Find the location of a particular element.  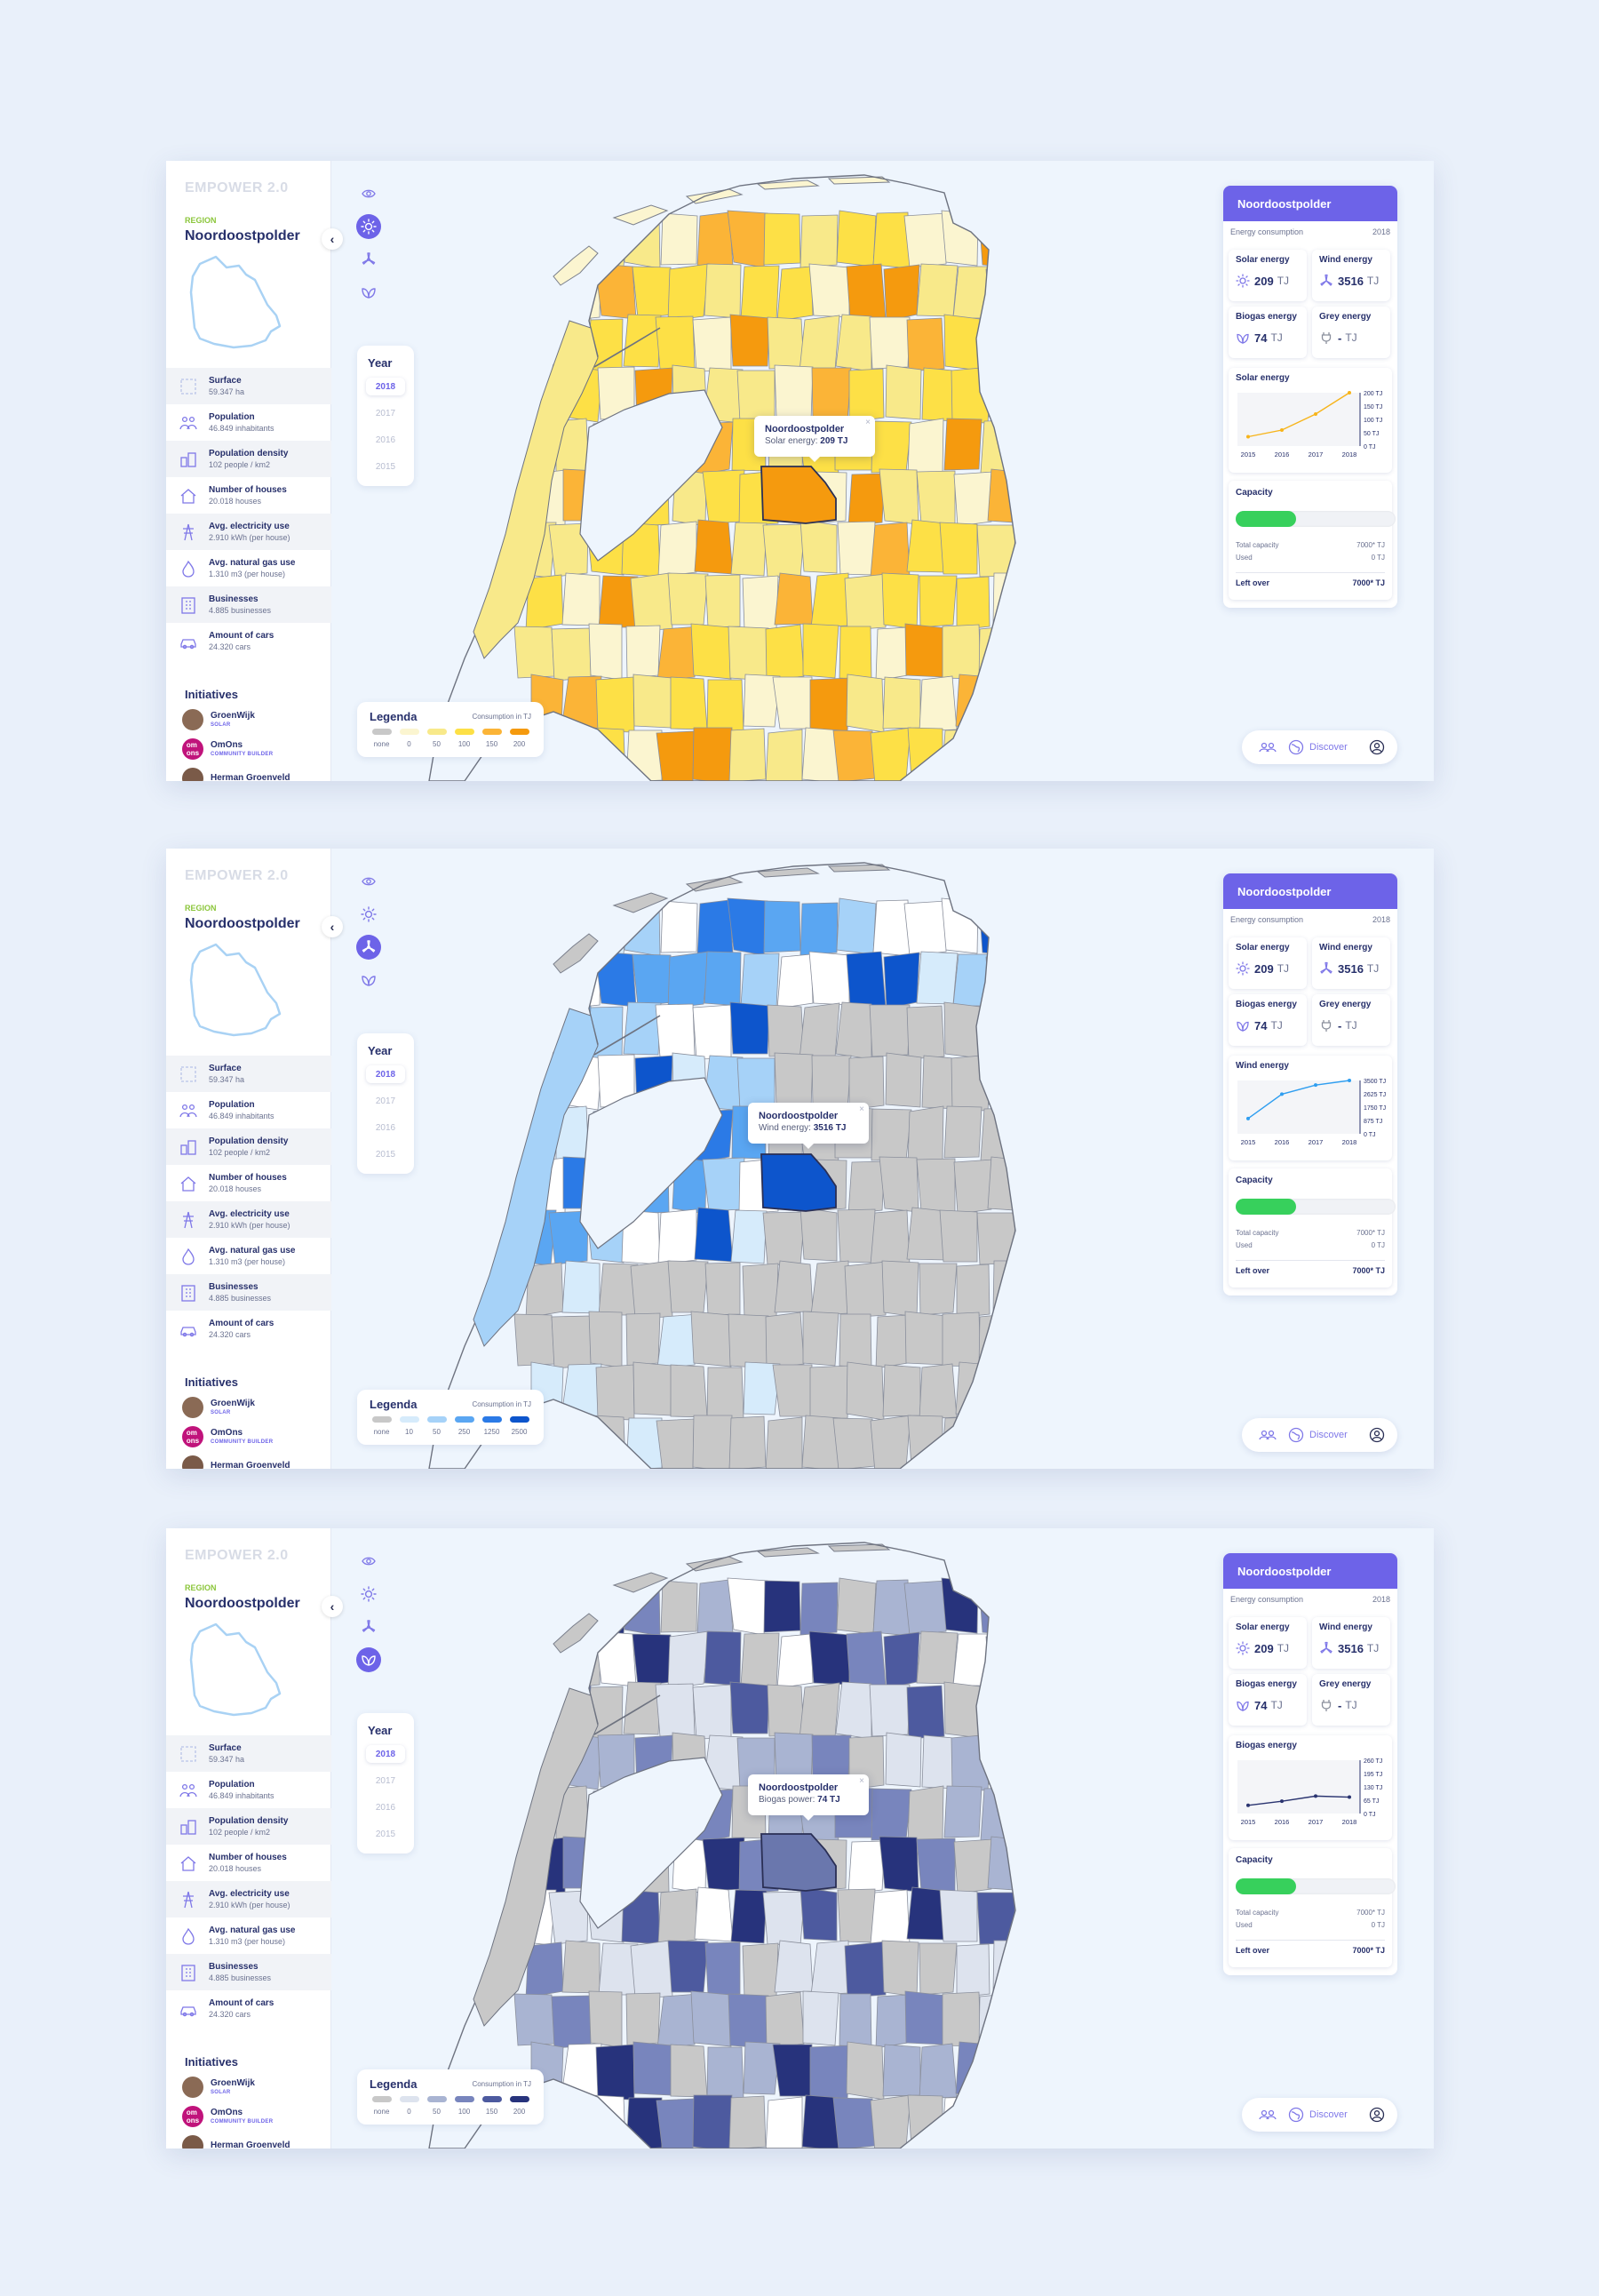

selected-region-noordoostpolder is located at coordinates (798, 1183).